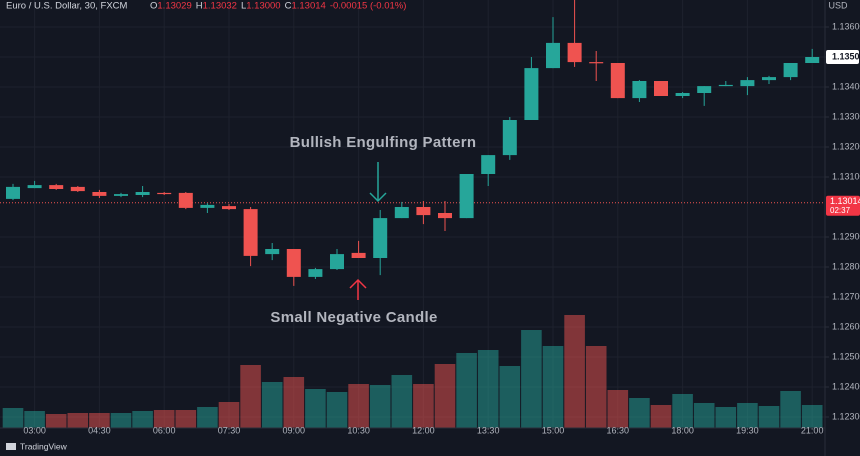  Describe the element at coordinates (812, 430) in the screenshot. I see `x-tick-label: 21:00` at that location.